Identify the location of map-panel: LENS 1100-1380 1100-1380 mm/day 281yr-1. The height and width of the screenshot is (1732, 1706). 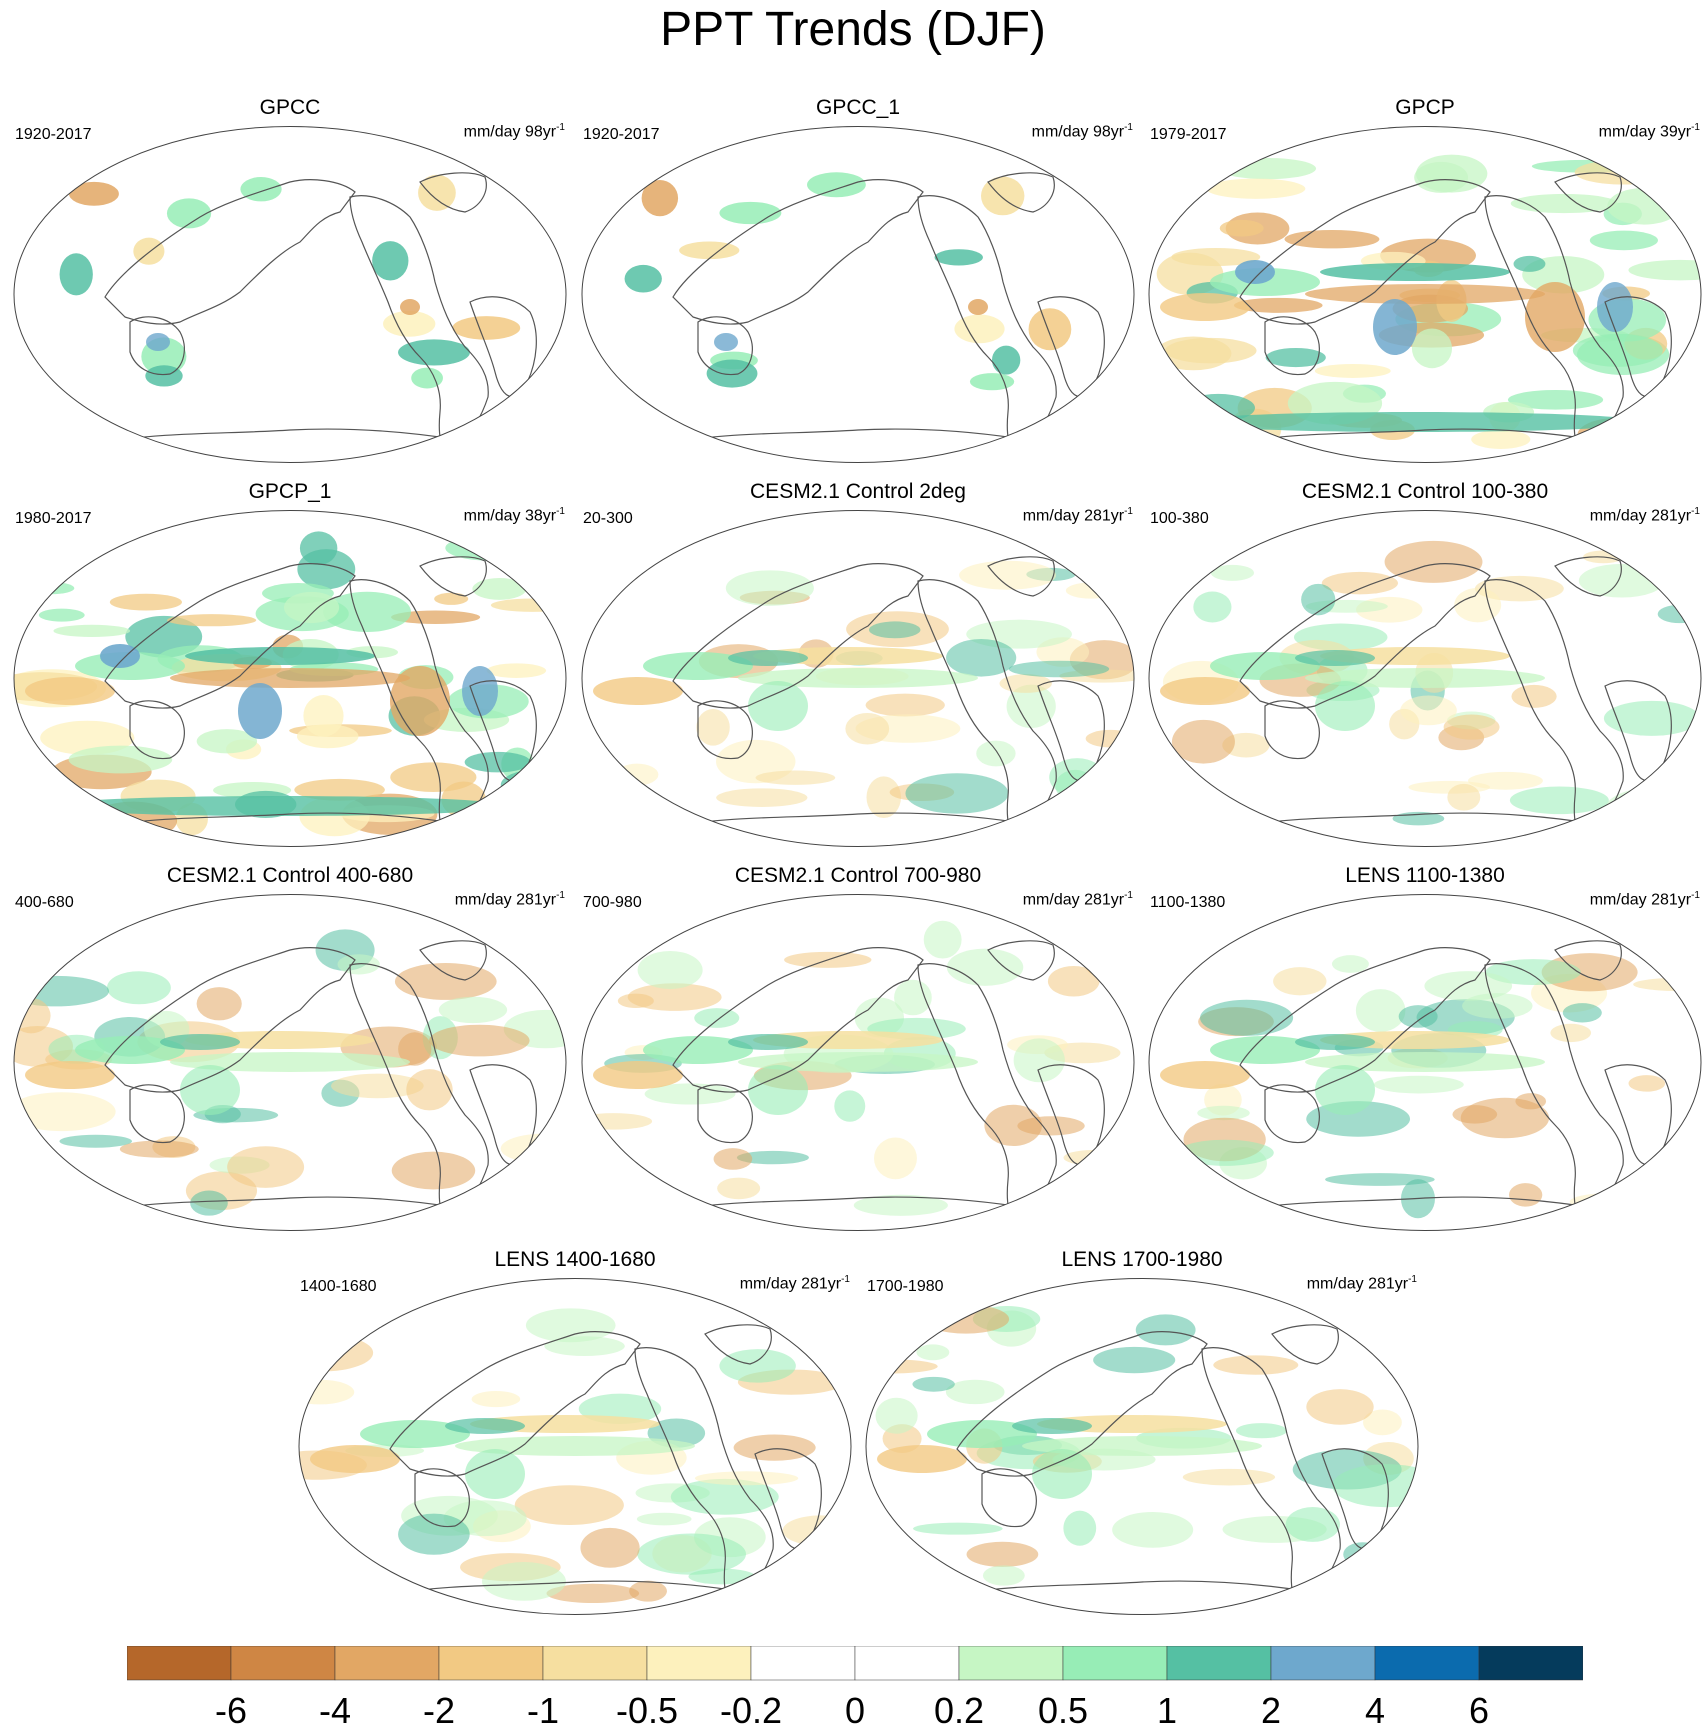
(1423, 1054).